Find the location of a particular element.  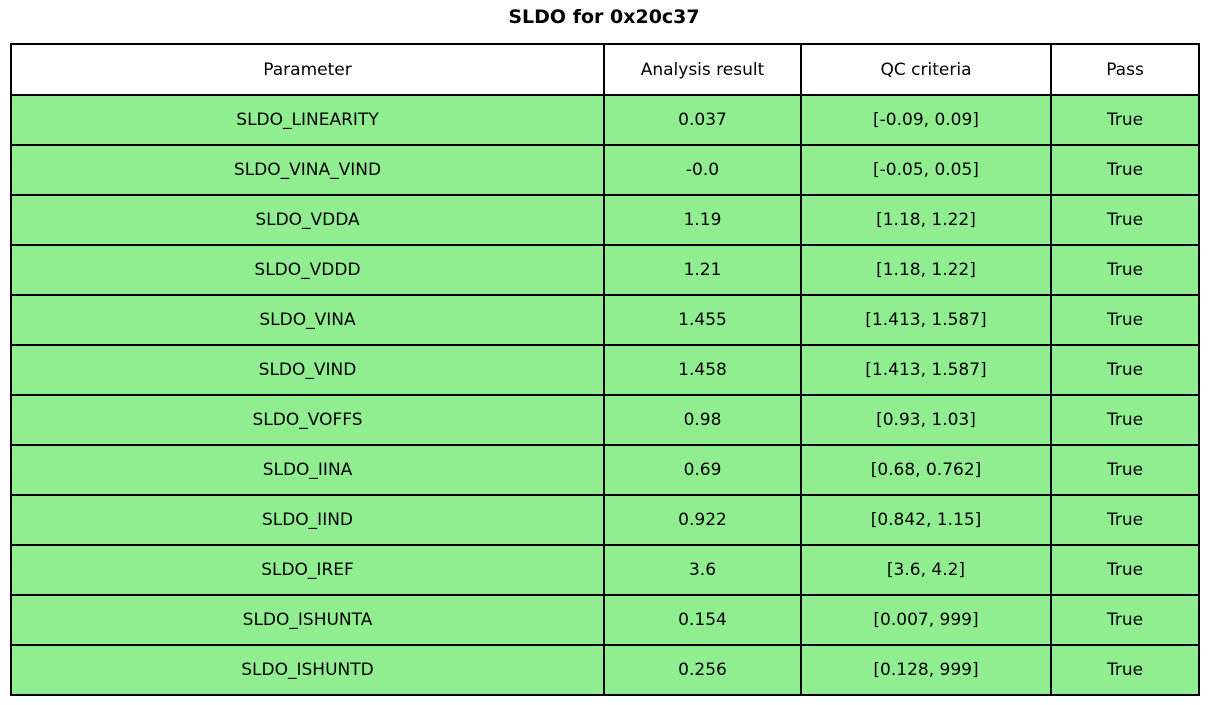

table-row: SLDO_VINA_VIND -0.0 [-0.05, 0.05] True is located at coordinates (605, 170).